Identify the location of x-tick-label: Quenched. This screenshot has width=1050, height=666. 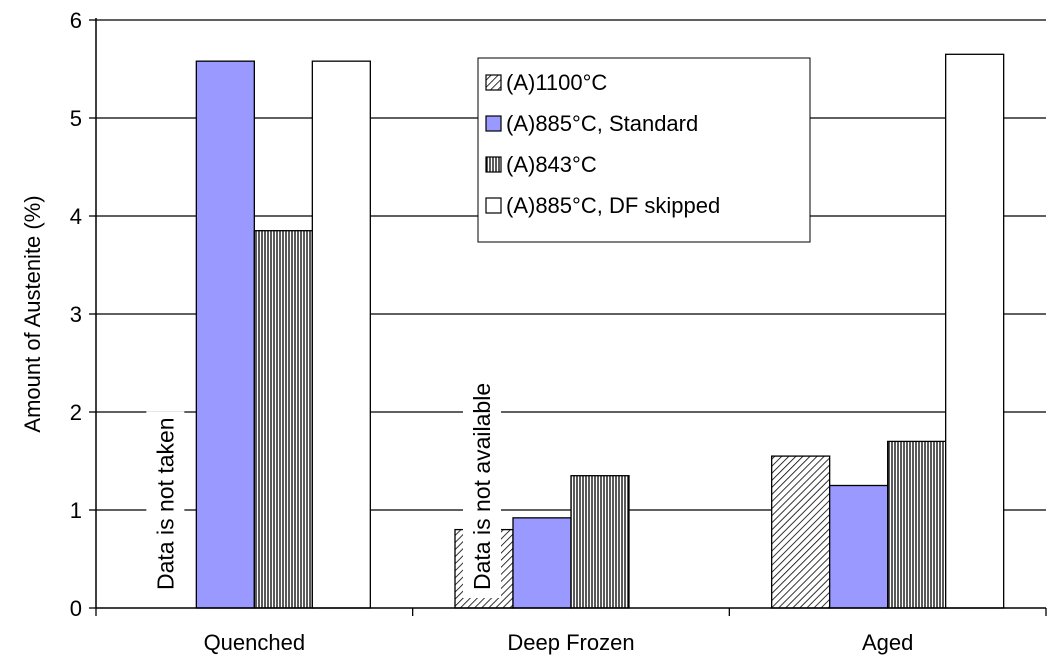
(255, 642).